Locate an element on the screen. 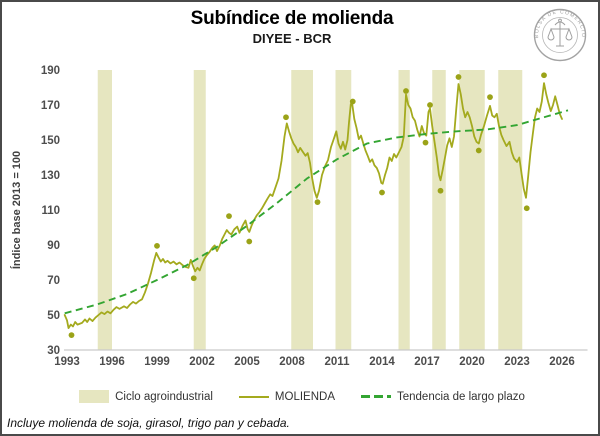  x-tick-label: 1993 is located at coordinates (67, 362).